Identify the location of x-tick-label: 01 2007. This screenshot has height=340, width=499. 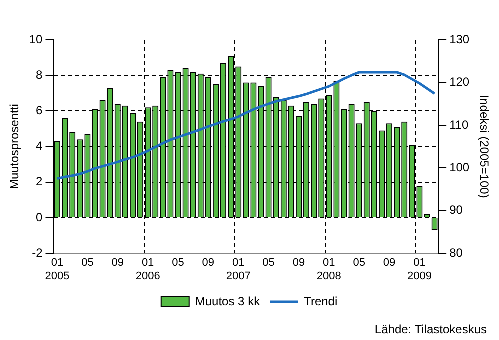
(238, 269).